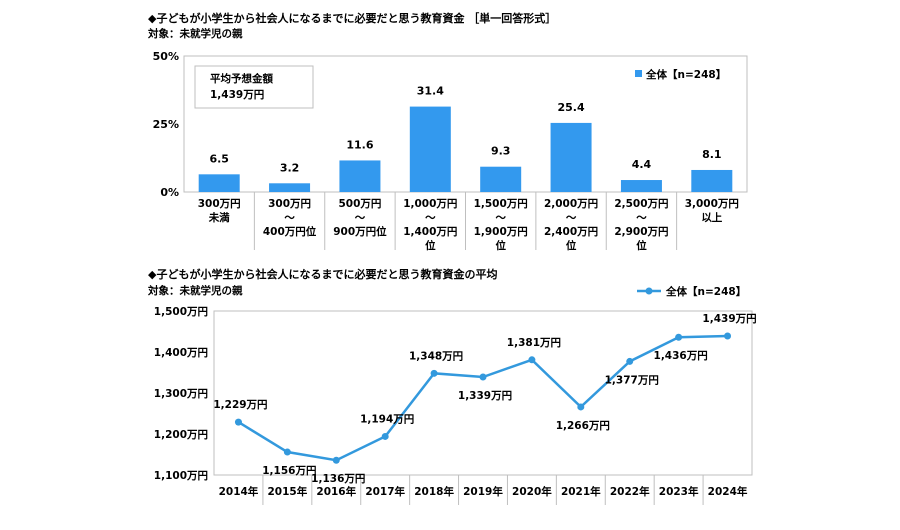  What do you see at coordinates (181, 435) in the screenshot?
I see `y-tick-label: 1,200万円` at bounding box center [181, 435].